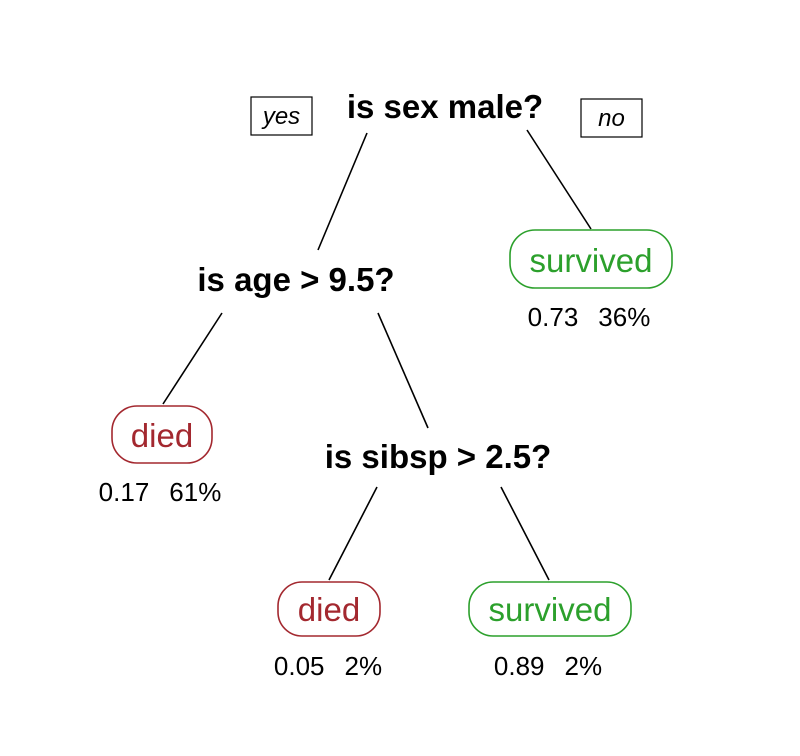  I want to click on leaf-boy-few-sibs-percent: 2%, so click(584, 666).